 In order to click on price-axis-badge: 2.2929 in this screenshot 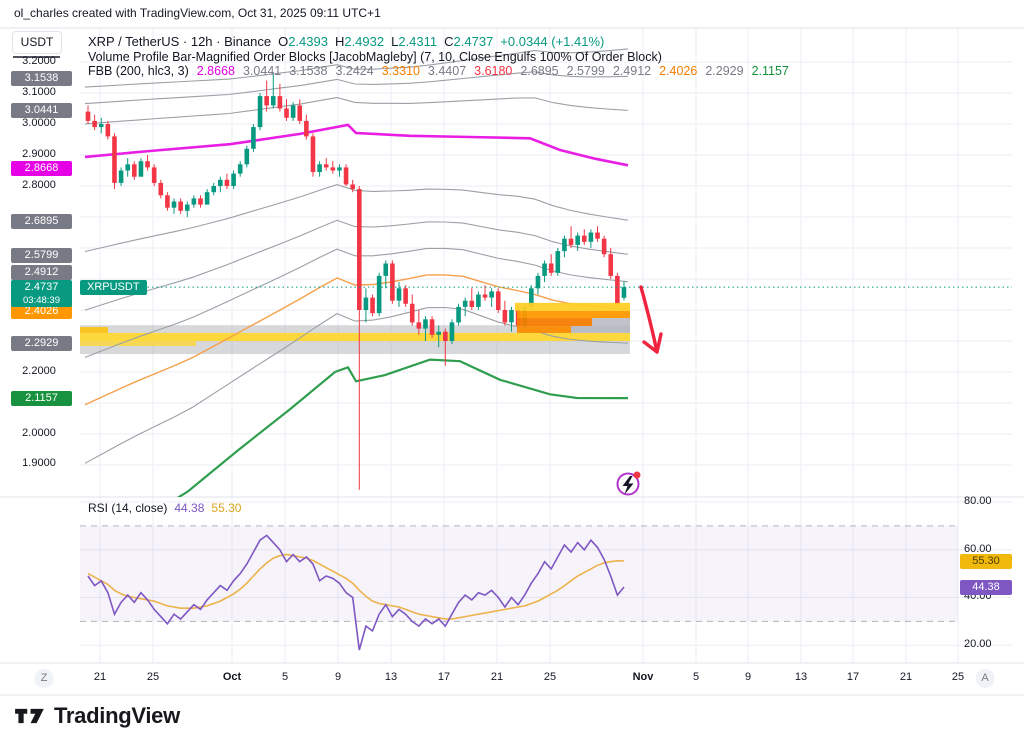, I will do `click(41, 343)`.